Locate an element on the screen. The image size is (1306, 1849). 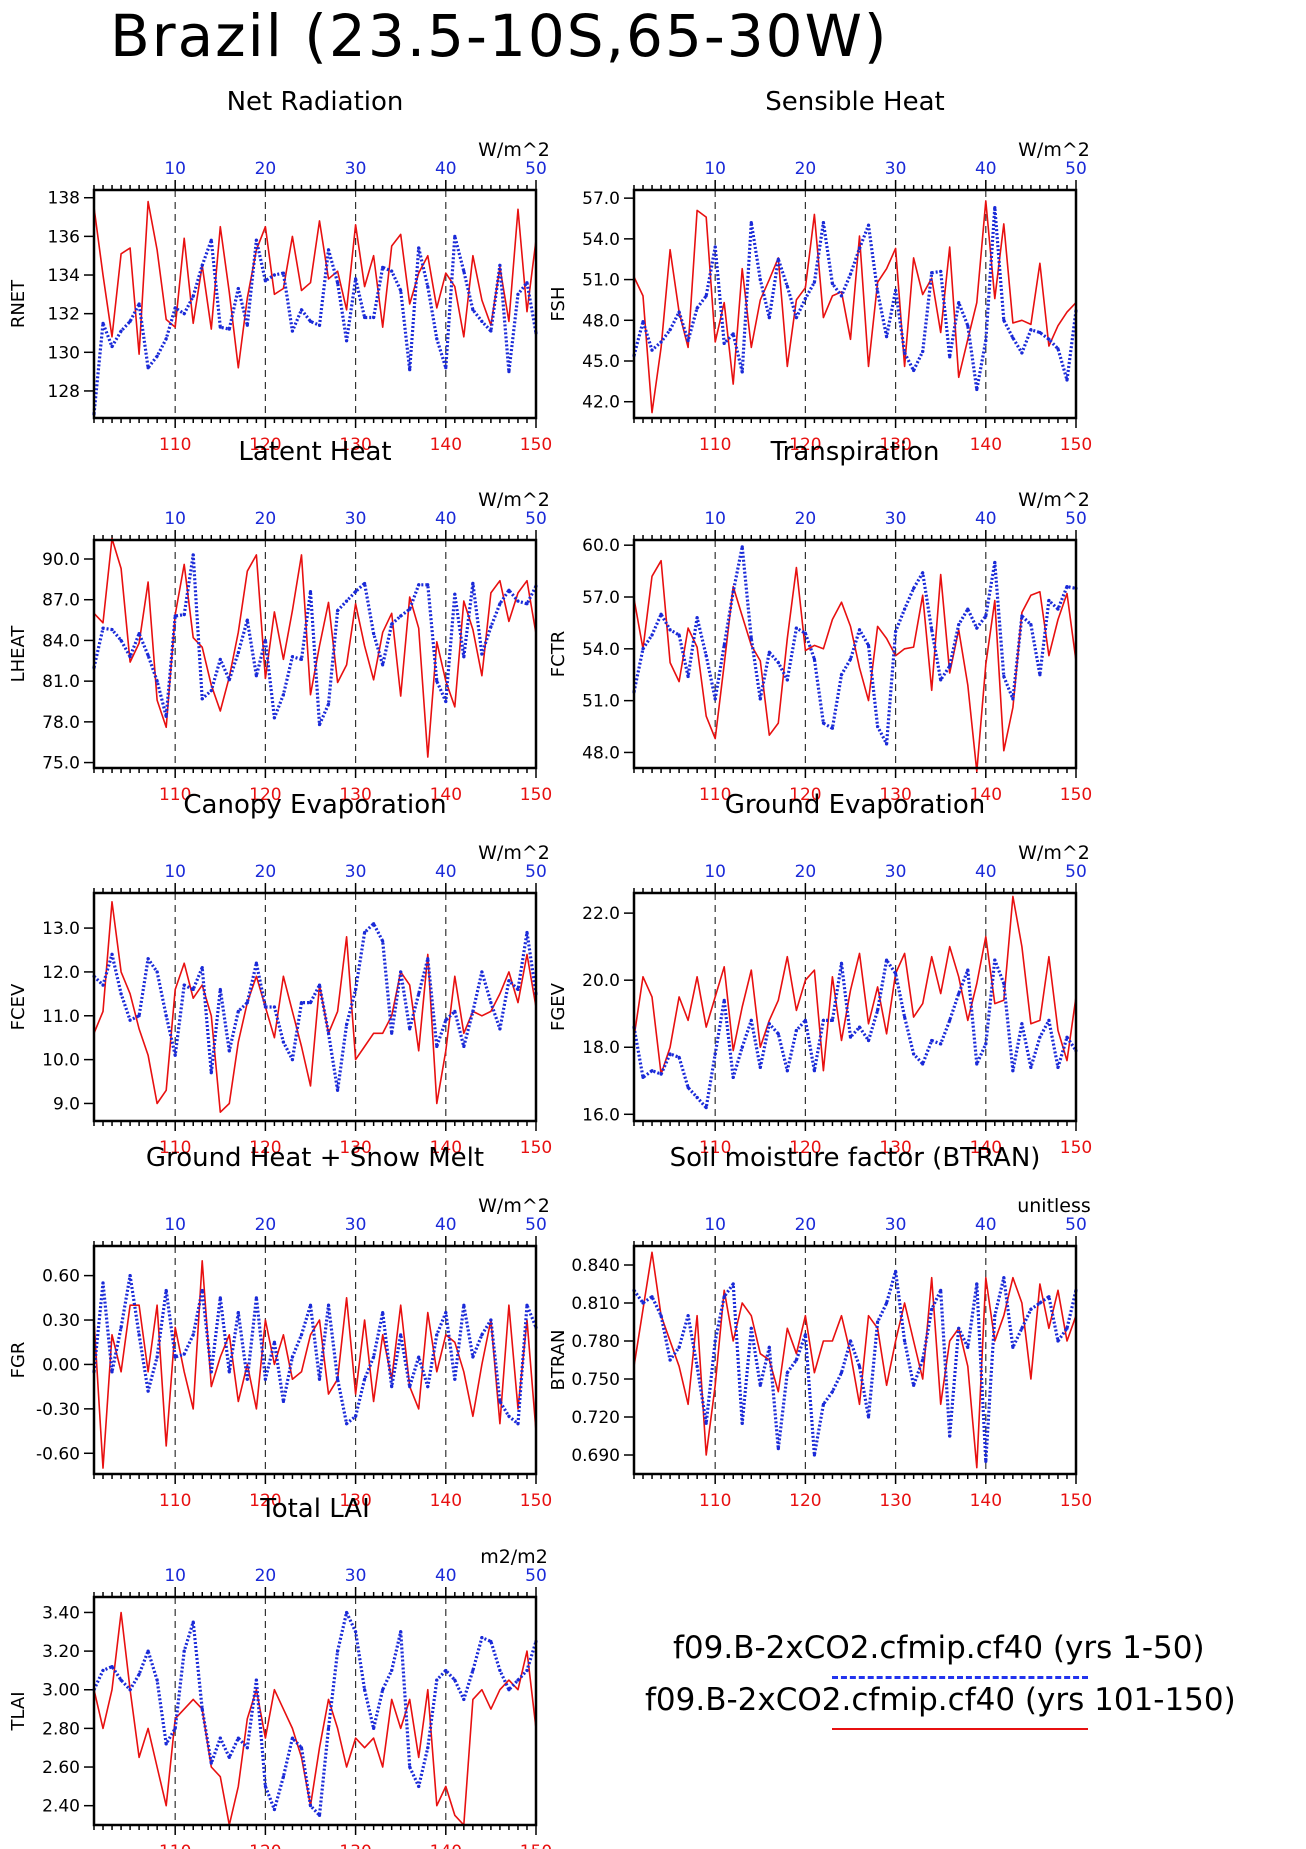
x-tick-label-top: 30 is located at coordinates (896, 169).